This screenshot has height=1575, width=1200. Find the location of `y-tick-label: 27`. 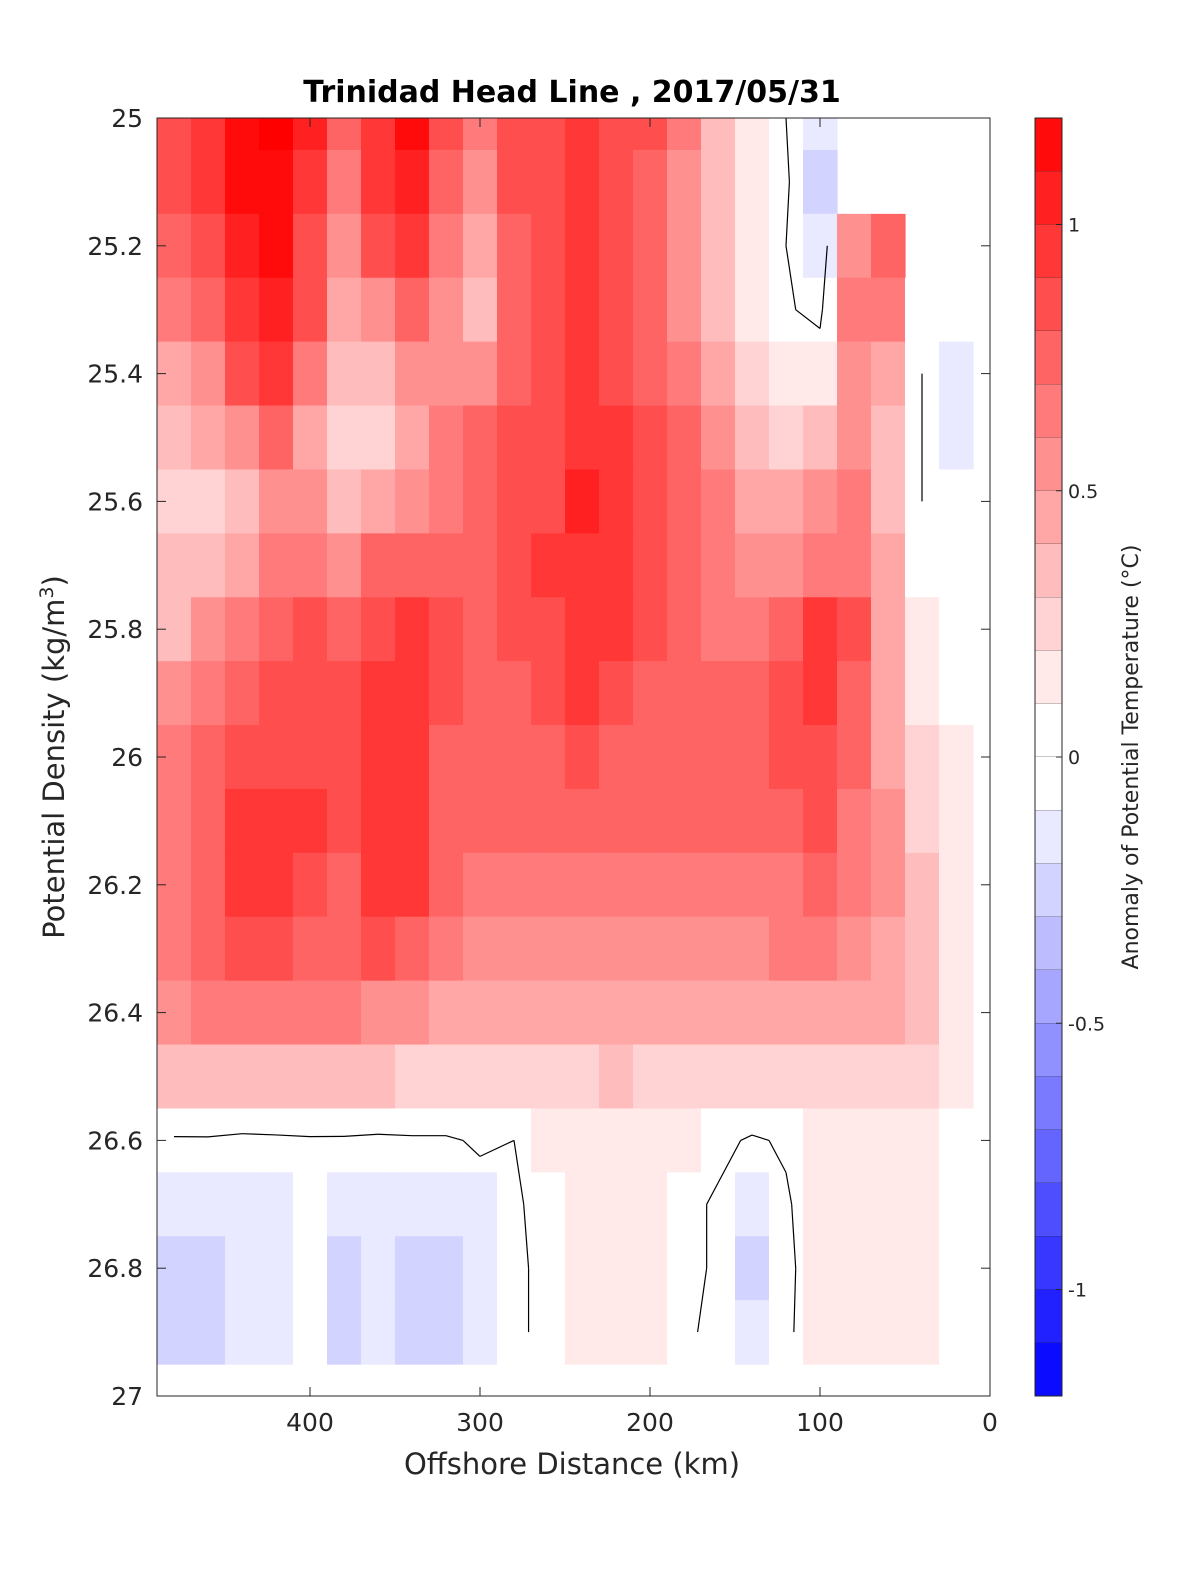

y-tick-label: 27 is located at coordinates (127, 1396).